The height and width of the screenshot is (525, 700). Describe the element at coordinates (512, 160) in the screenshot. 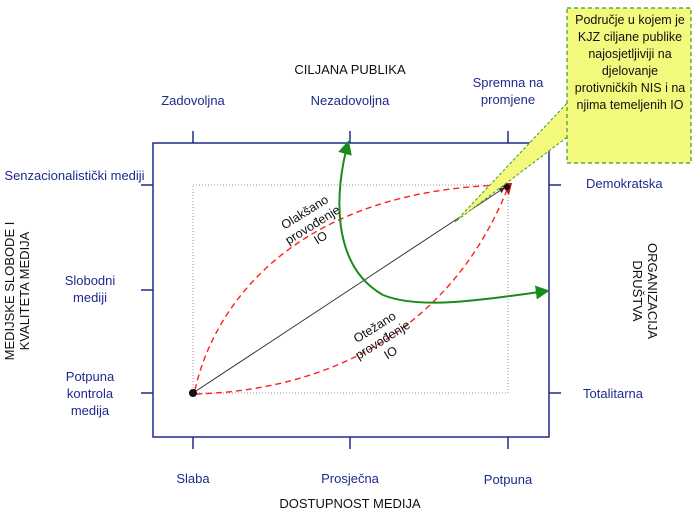

I see `callout-pointer` at that location.